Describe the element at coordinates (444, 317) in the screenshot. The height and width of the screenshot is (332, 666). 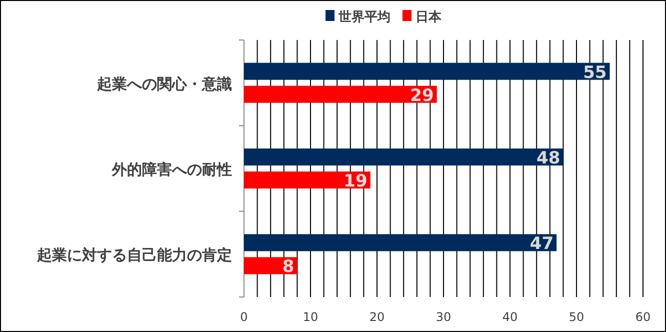
I see `x-tick-label: 30` at that location.